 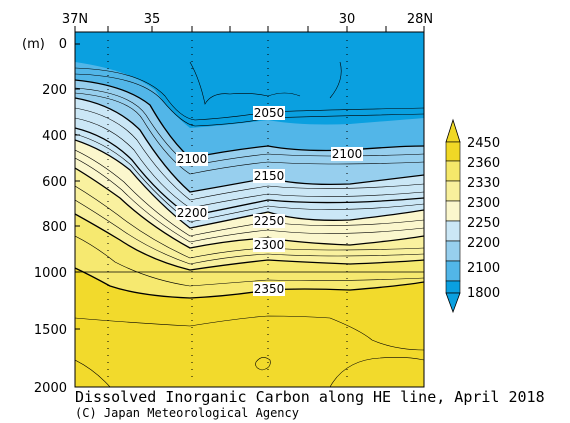 What do you see at coordinates (483, 143) in the screenshot?
I see `legend-label: 2450` at bounding box center [483, 143].